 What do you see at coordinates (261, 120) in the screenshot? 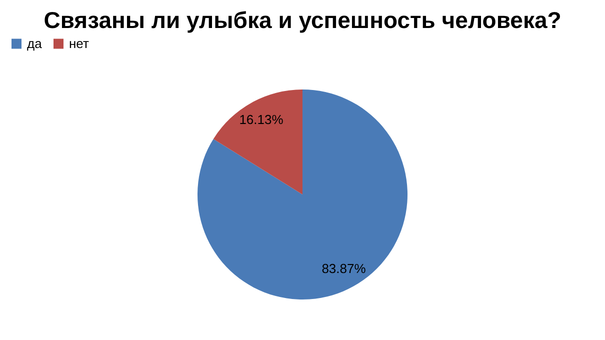
I see `data-label: 16.13%` at bounding box center [261, 120].